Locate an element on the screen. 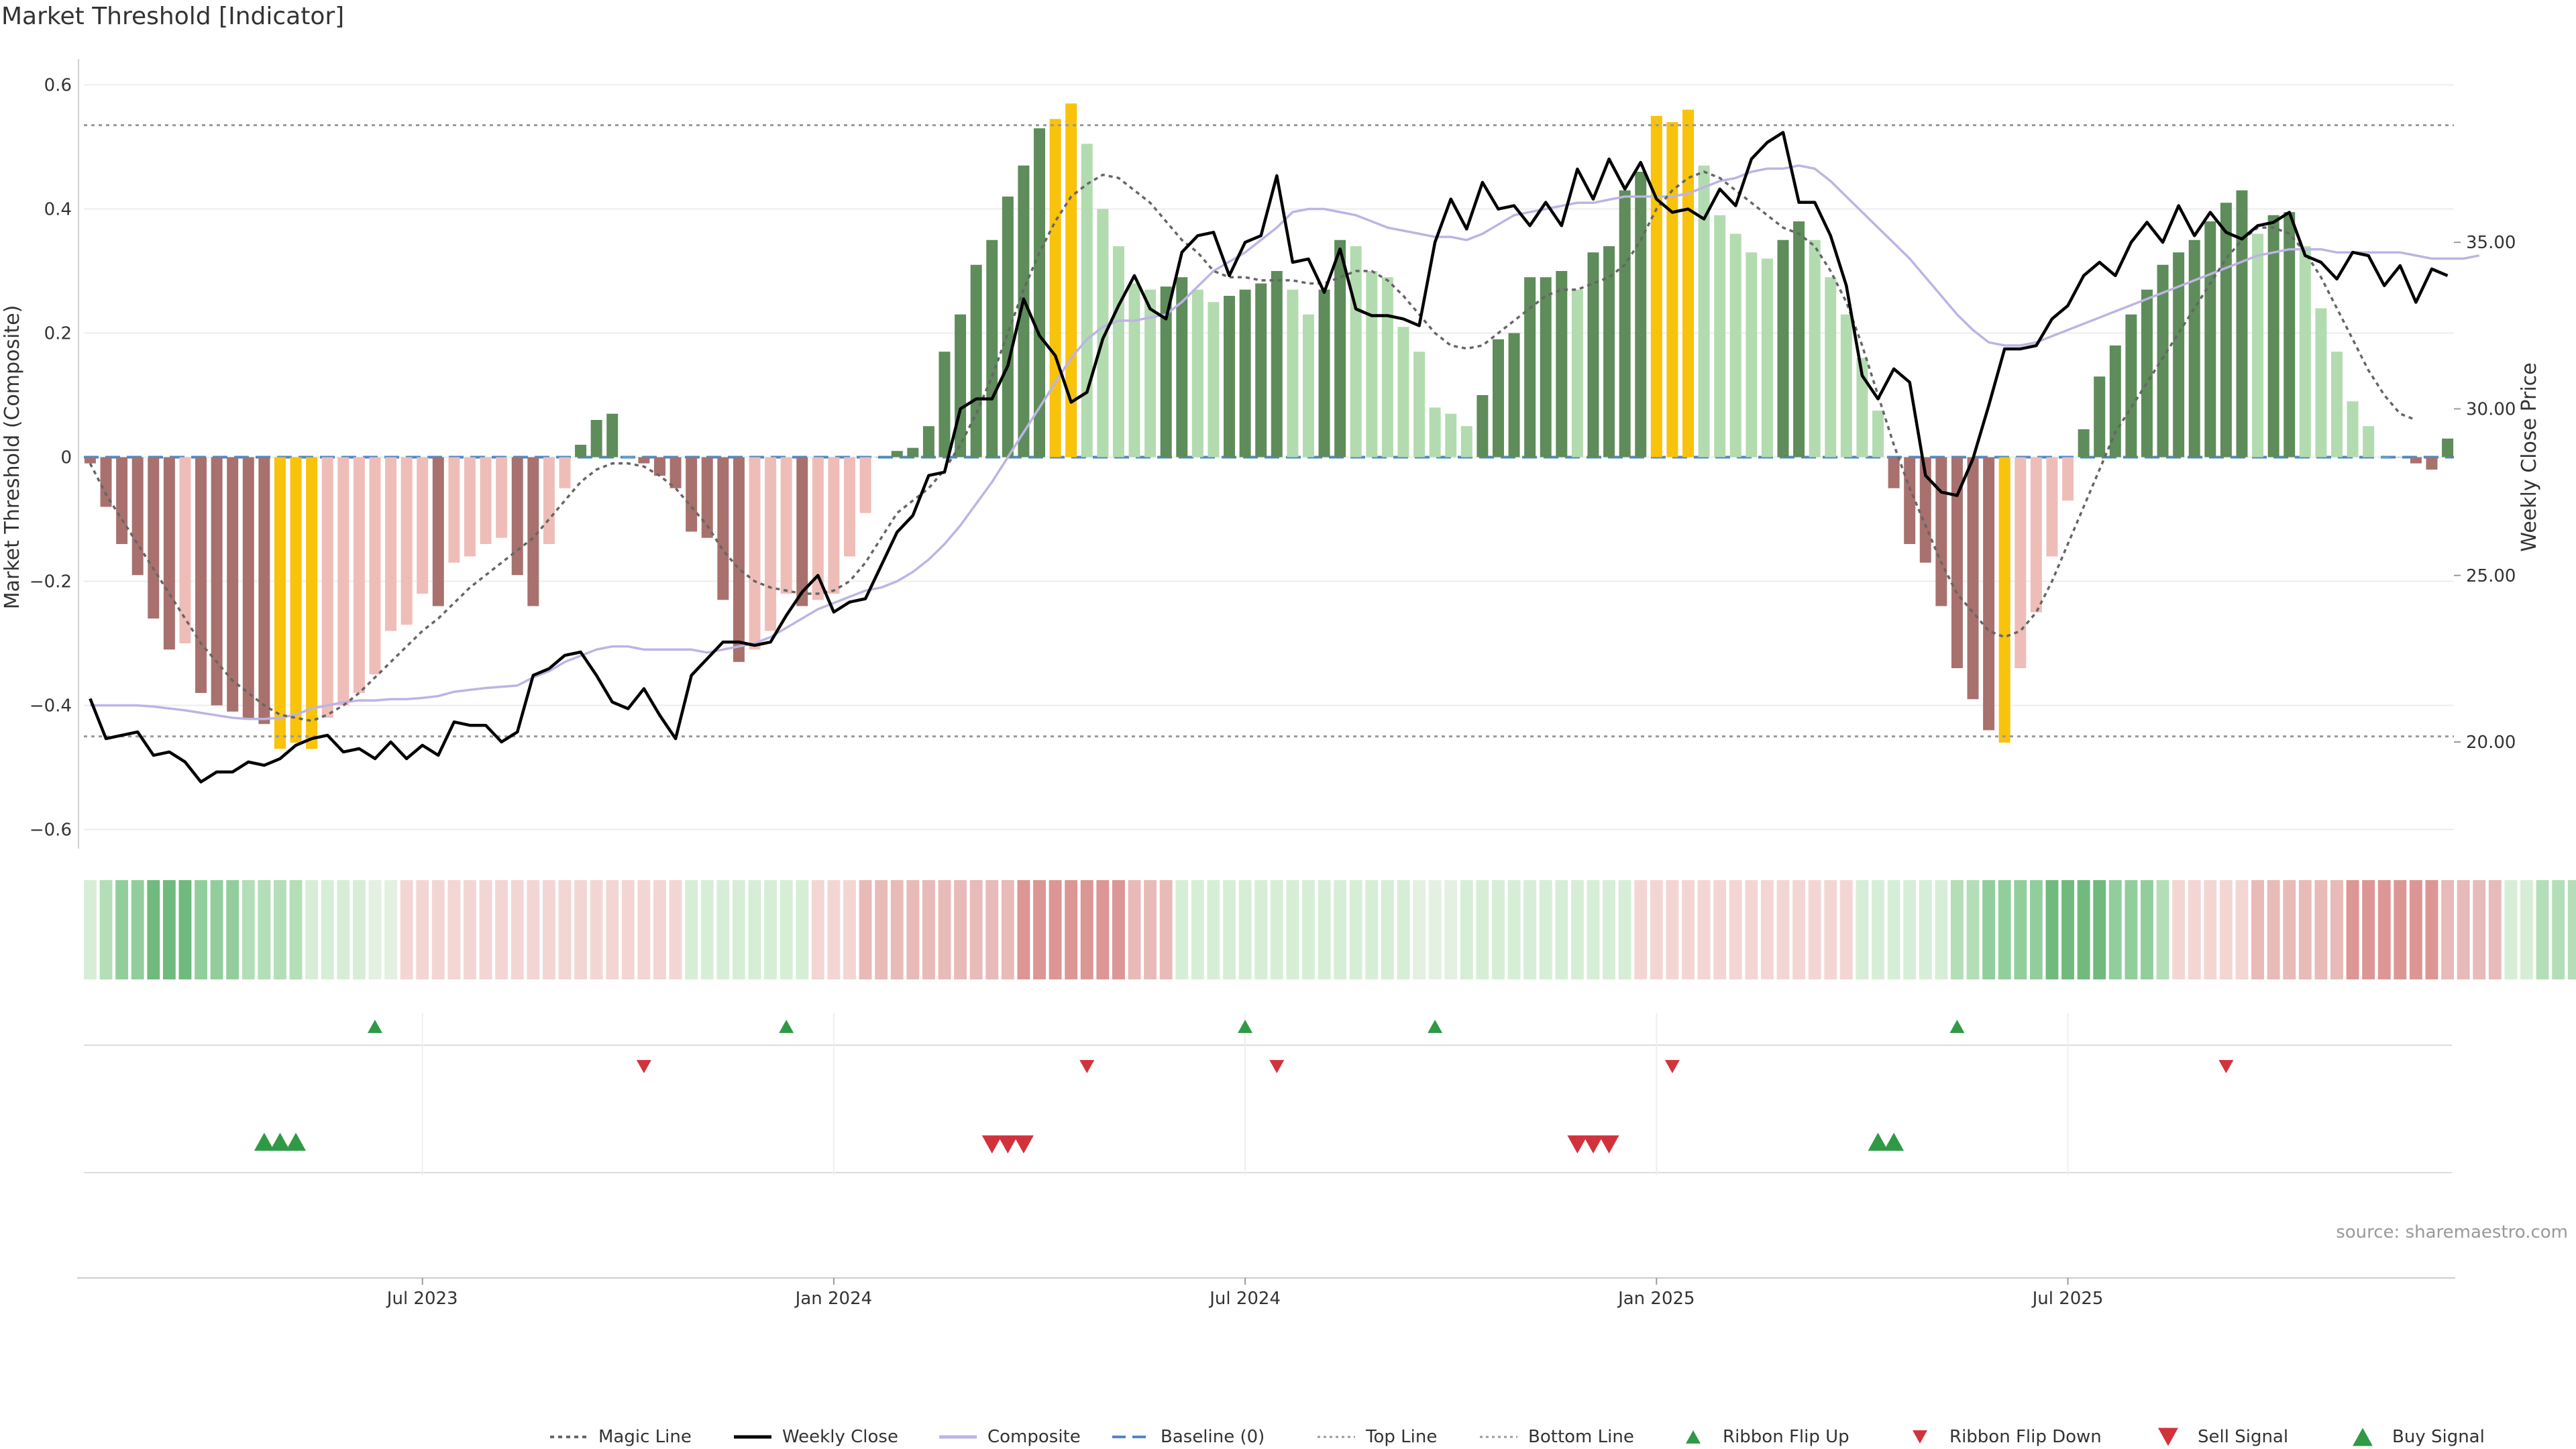 The image size is (2576, 1449). legend-label: Top Line is located at coordinates (1401, 1437).